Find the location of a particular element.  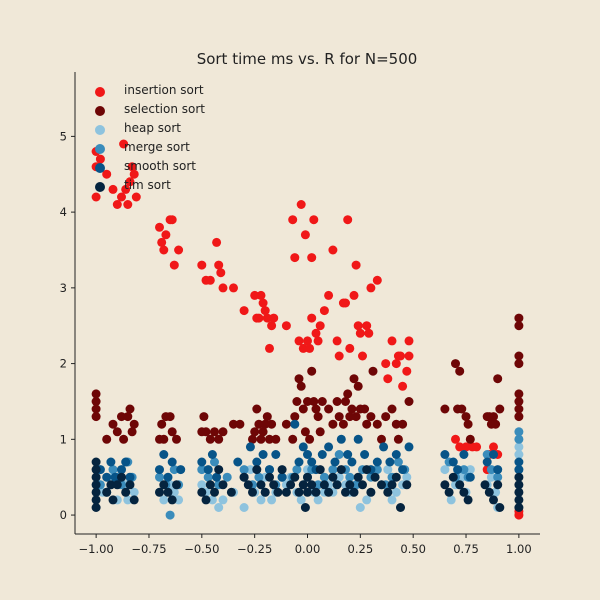

legend-item: insertion sort is located at coordinates (149, 90).